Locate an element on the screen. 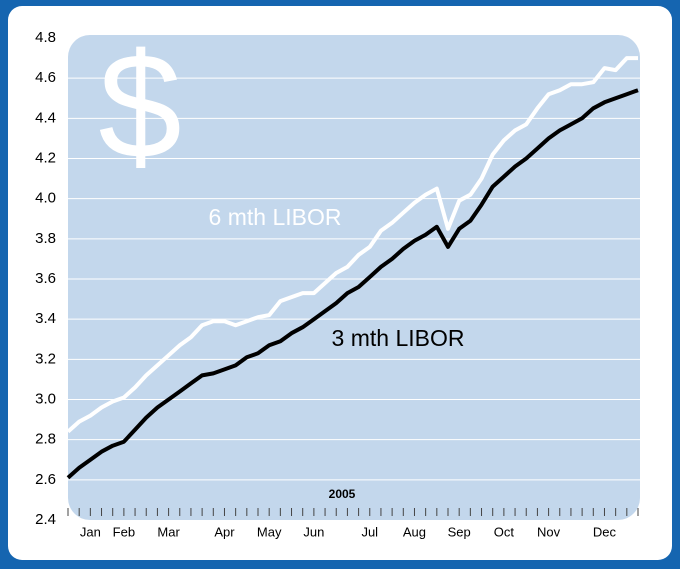  y-tick-label: 2.4 is located at coordinates (45, 519).